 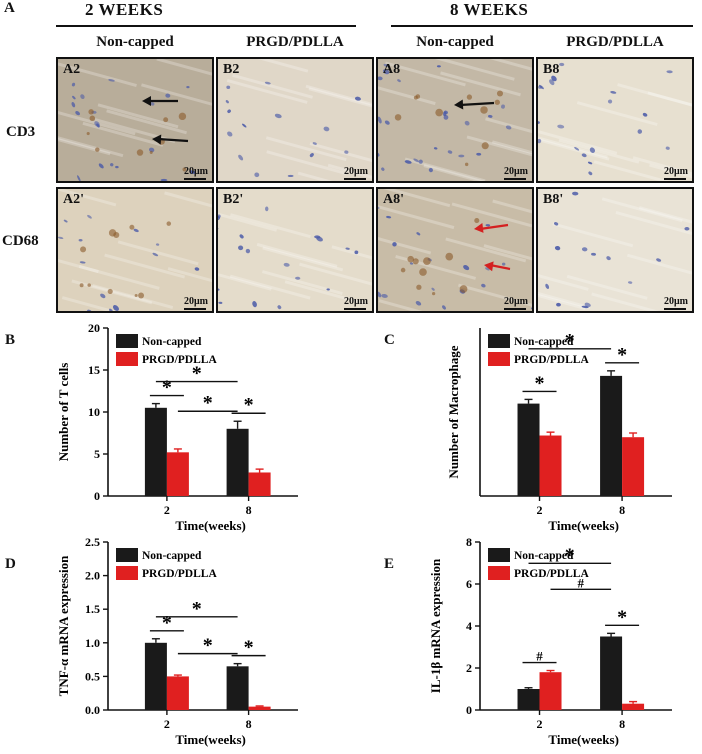 I want to click on y-axis-label: Number of Macrophage, so click(x=453, y=411).